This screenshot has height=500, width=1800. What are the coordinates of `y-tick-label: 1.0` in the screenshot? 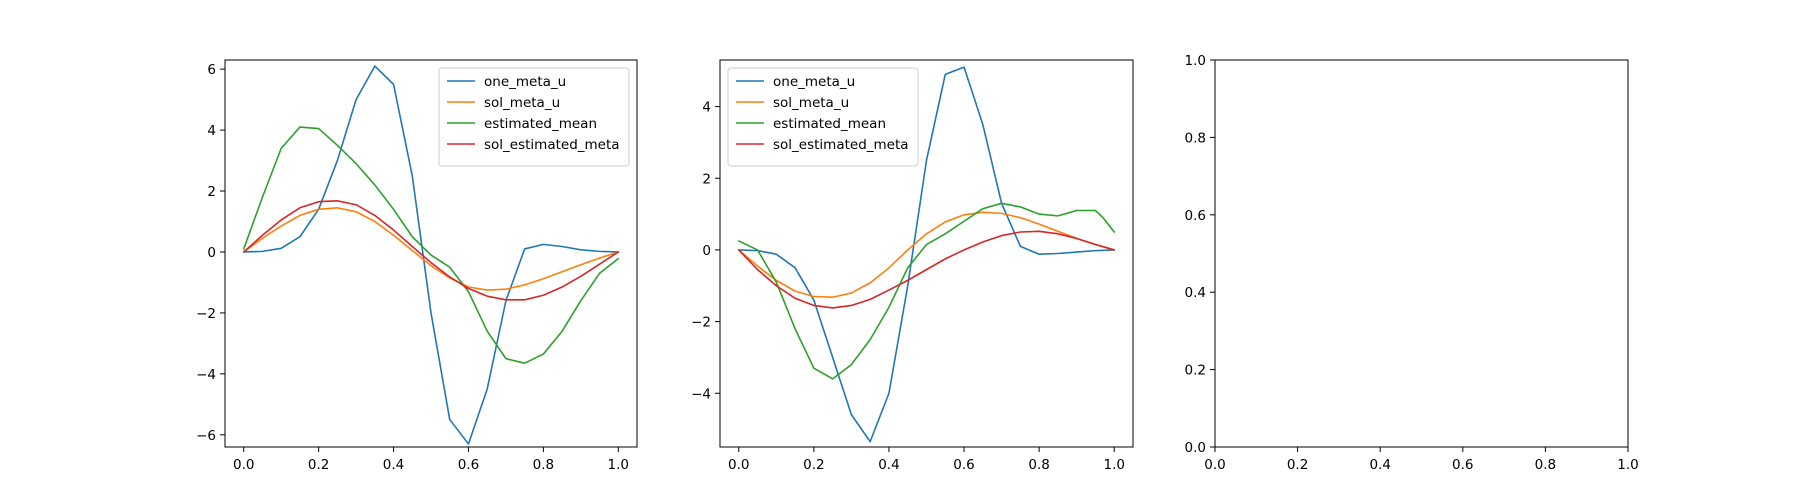 It's located at (1195, 61).